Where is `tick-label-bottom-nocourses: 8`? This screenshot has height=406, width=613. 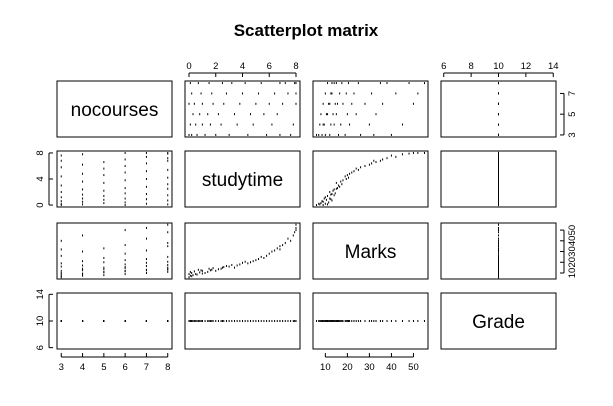 tick-label-bottom-nocourses: 8 is located at coordinates (167, 367).